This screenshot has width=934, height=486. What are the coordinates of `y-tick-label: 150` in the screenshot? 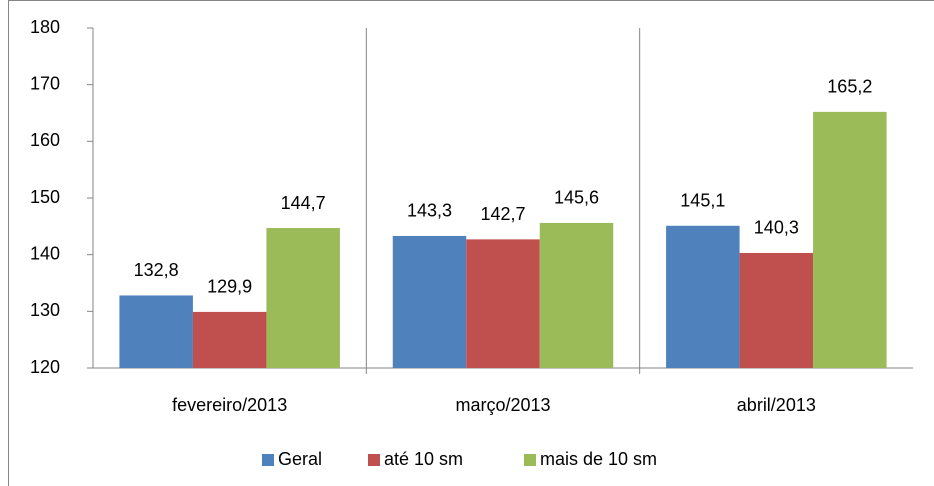 It's located at (45, 197).